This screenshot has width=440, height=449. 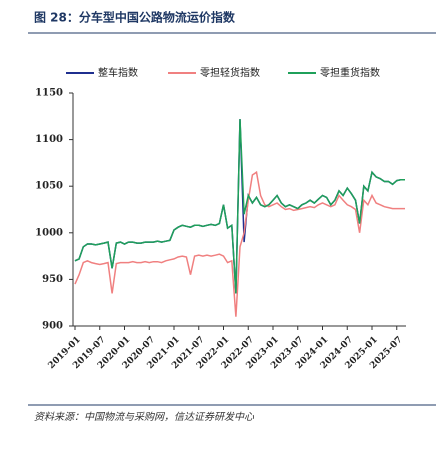 What do you see at coordinates (230, 72) in the screenshot?
I see `legend-label: 零担轻货指数` at bounding box center [230, 72].